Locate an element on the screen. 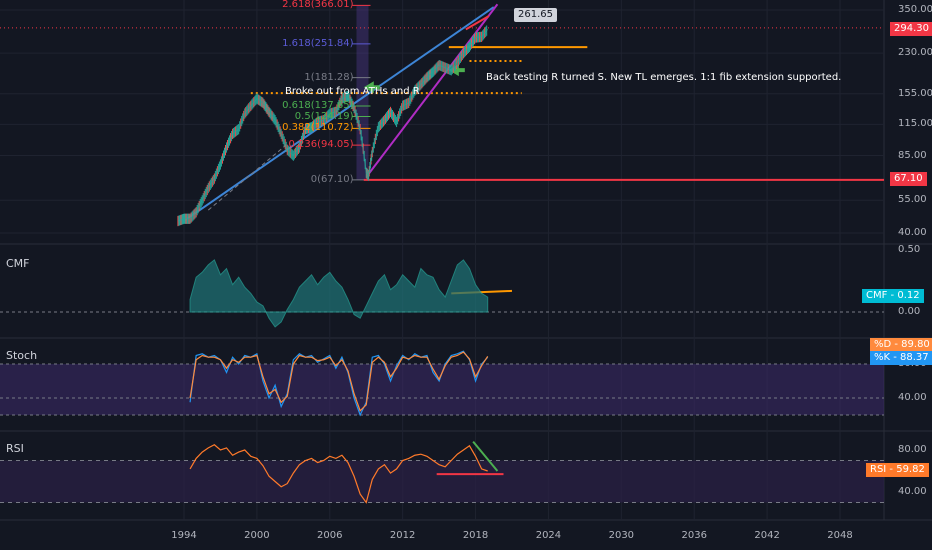  x-tick-label: 2012 is located at coordinates (402, 535).